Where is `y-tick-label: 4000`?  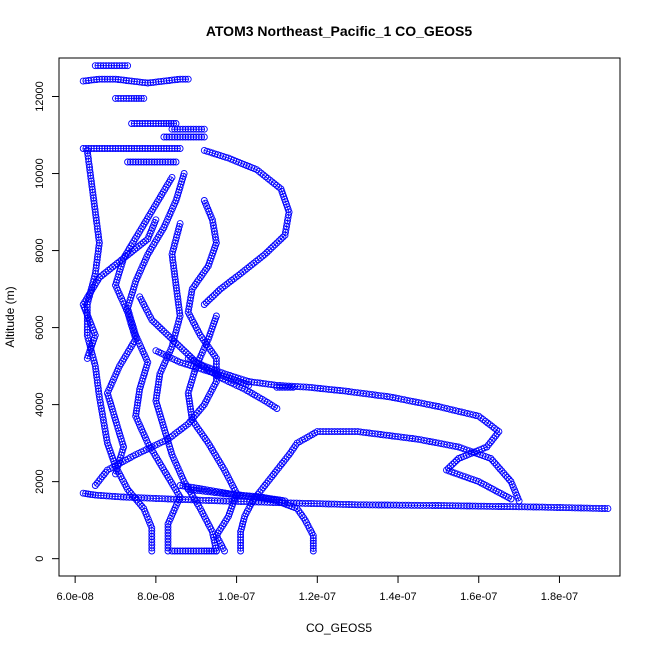 y-tick-label: 4000 is located at coordinates (40, 404).